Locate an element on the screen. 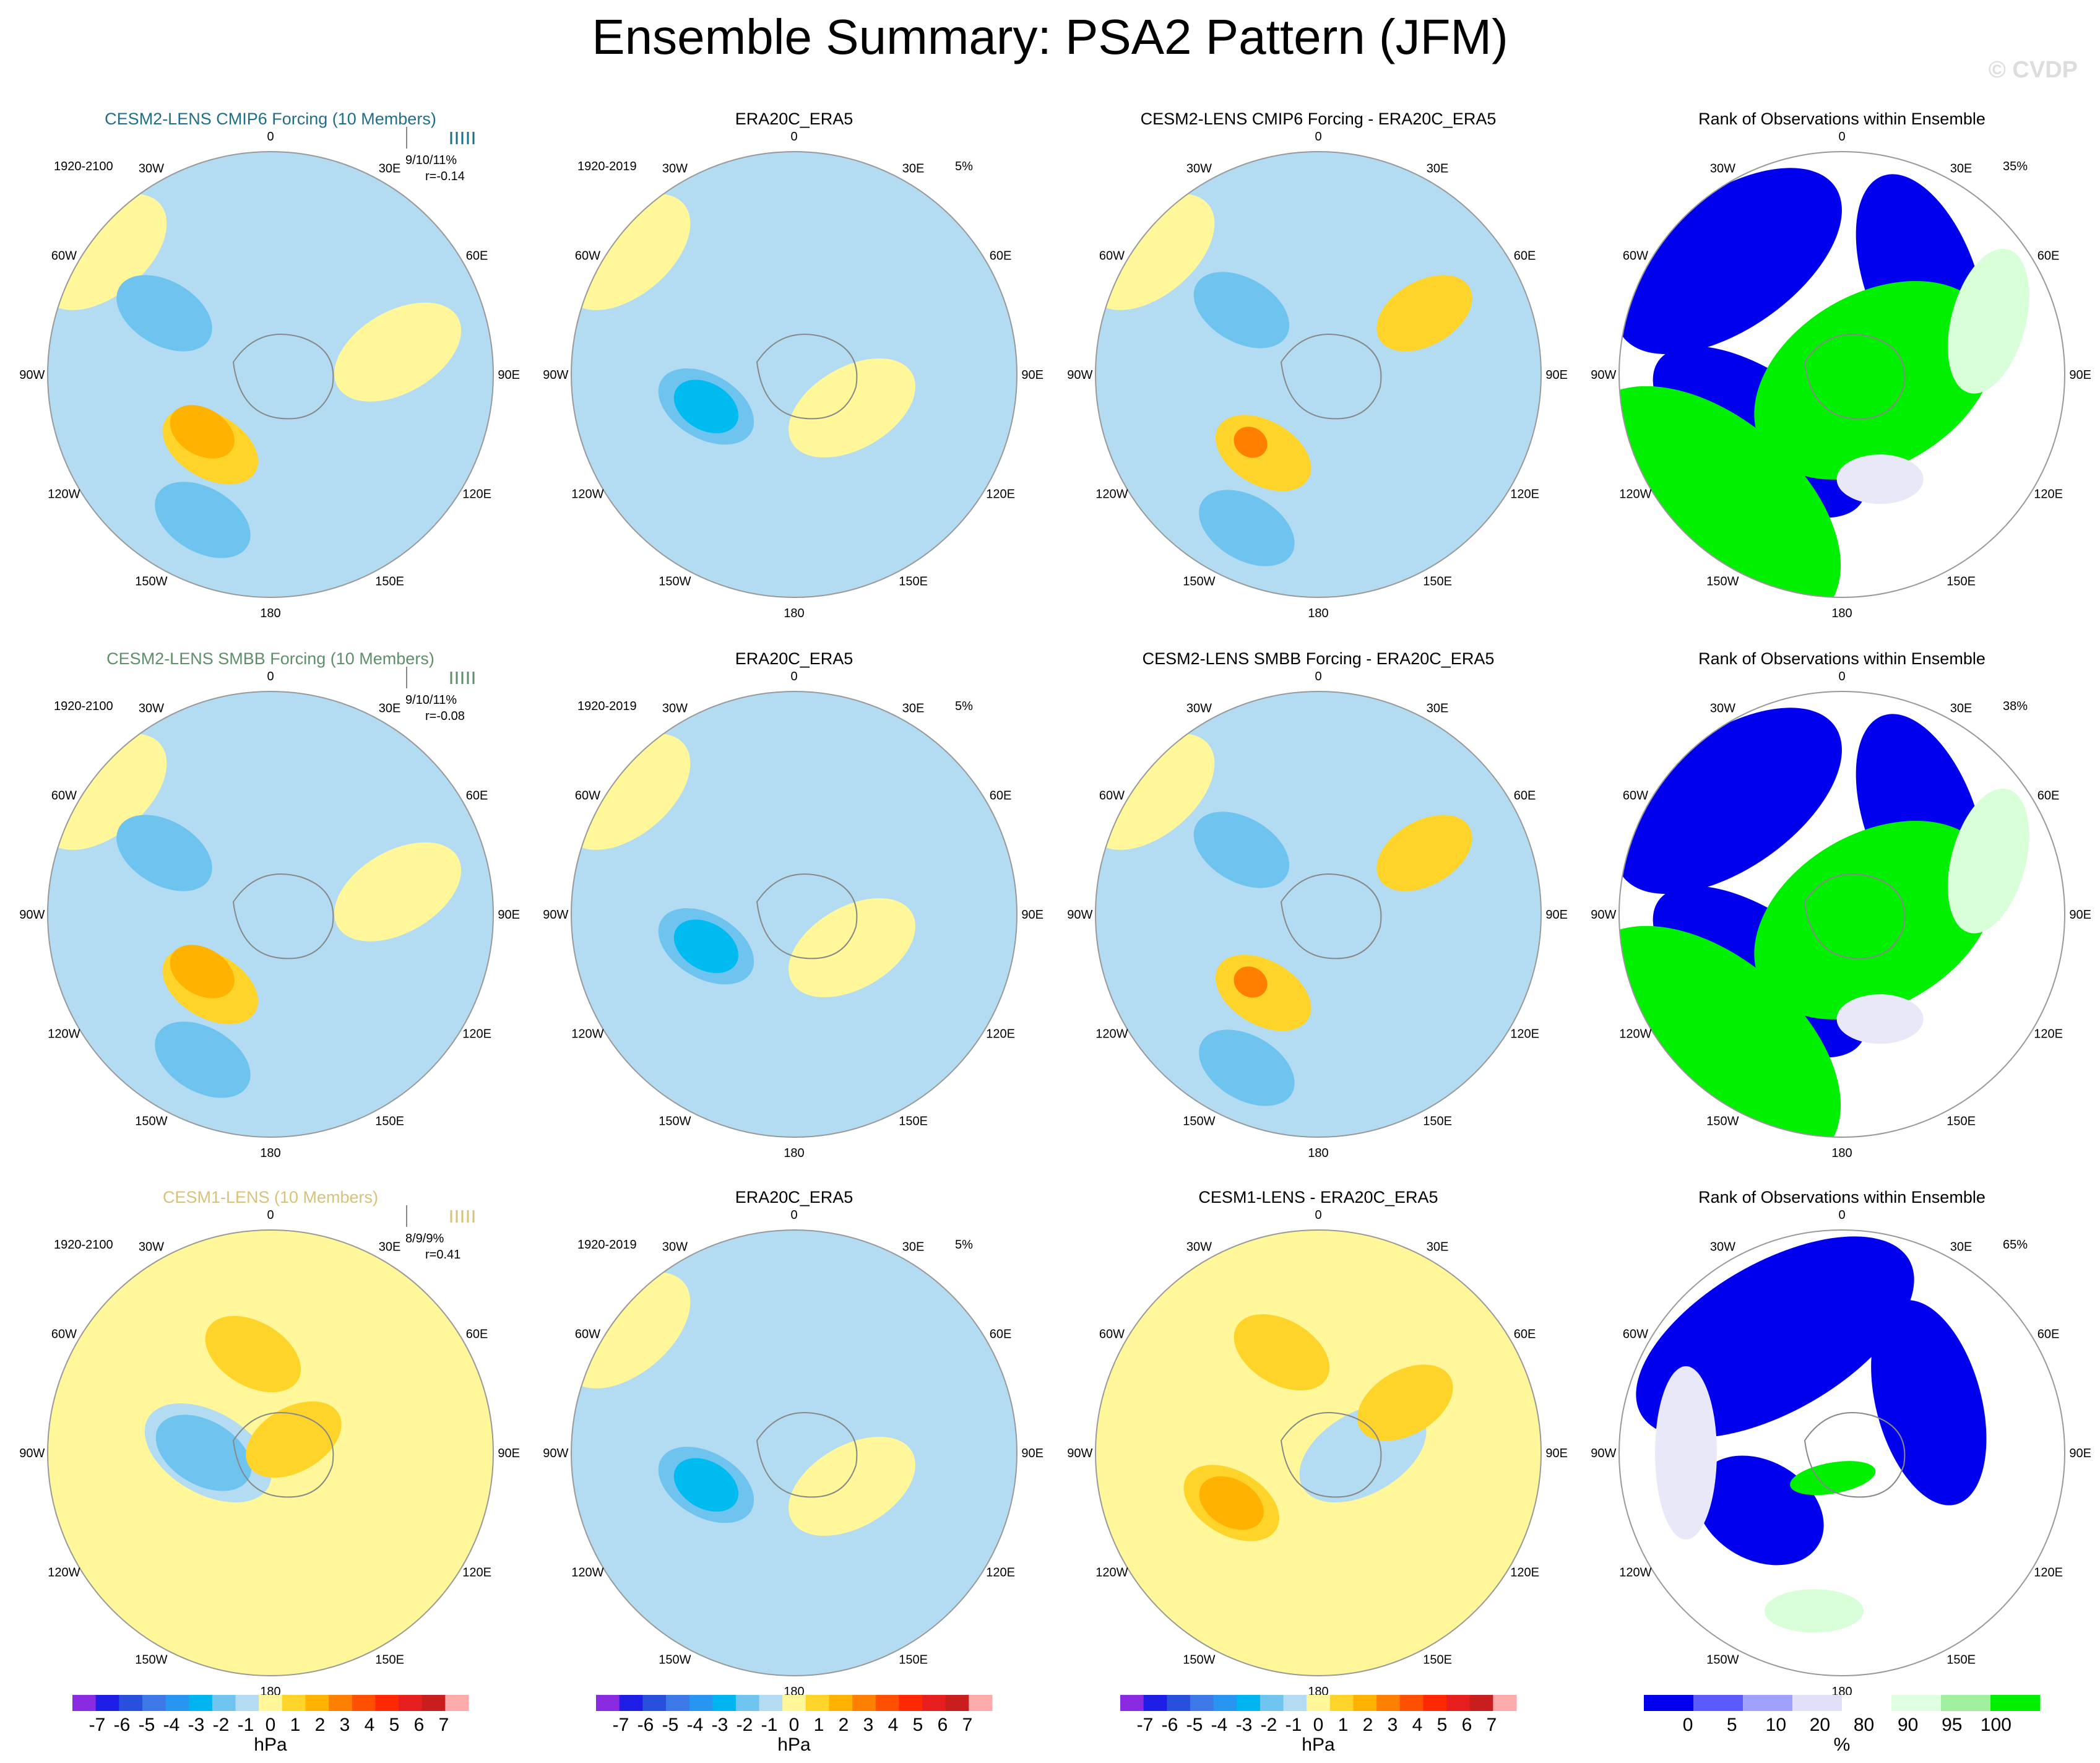 The height and width of the screenshot is (1763, 2100). colorbar-tick-label: -5 is located at coordinates (670, 1725).